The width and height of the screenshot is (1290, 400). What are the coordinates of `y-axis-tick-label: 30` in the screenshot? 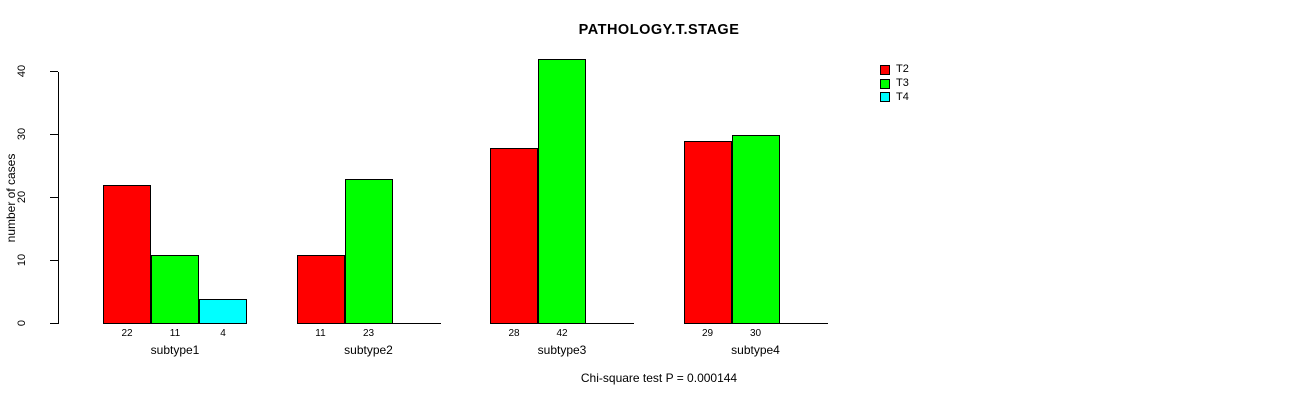 It's located at (22, 134).